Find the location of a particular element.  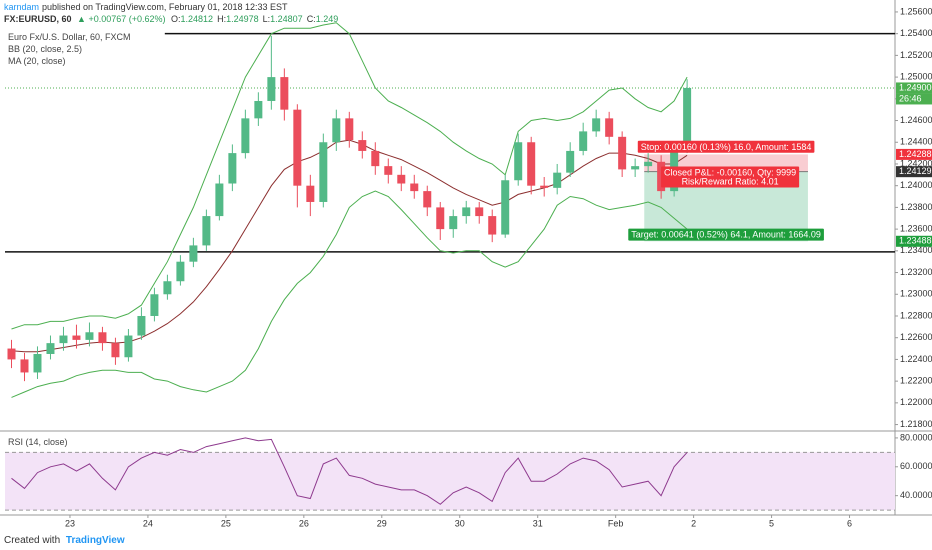

ohlc-value: 1.24807 is located at coordinates (286, 19).